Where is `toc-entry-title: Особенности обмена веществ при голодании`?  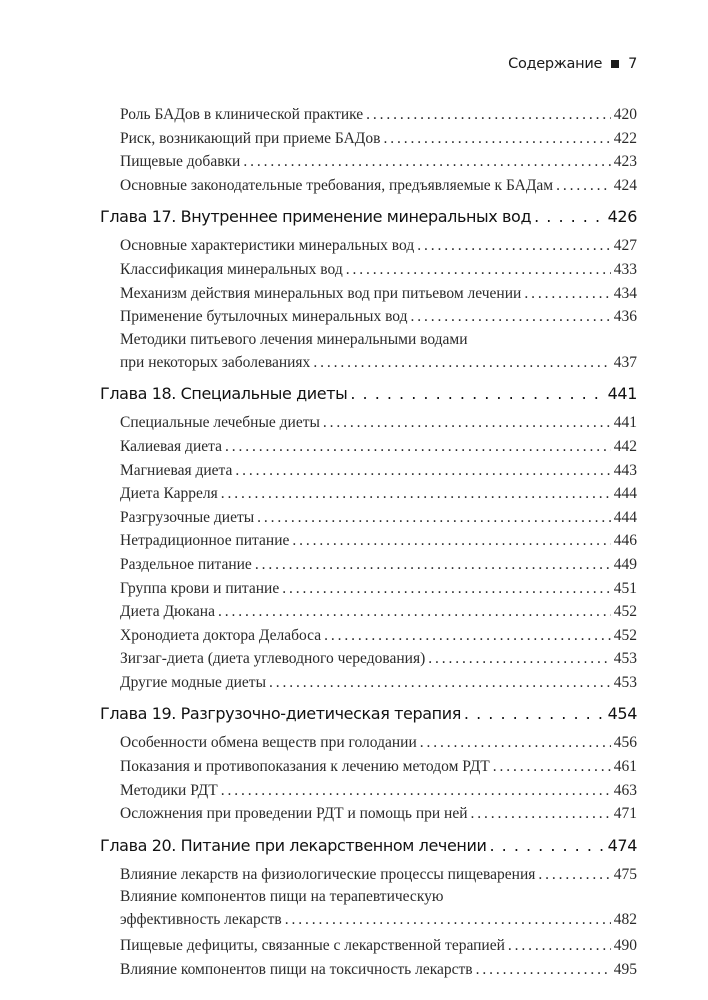 toc-entry-title: Особенности обмена веществ при голодании is located at coordinates (268, 743).